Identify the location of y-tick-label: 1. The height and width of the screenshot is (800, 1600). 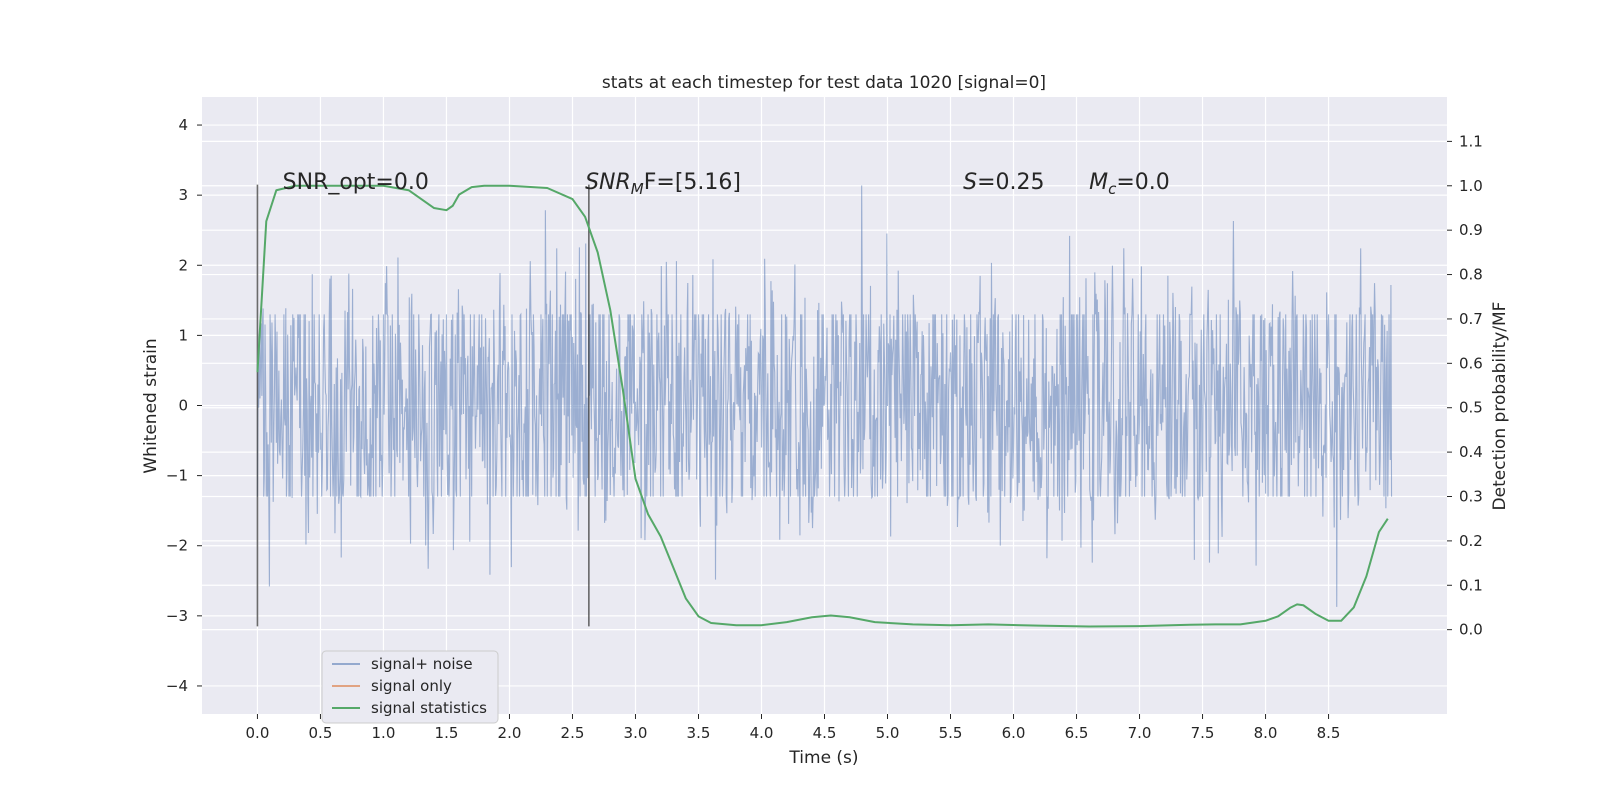
(183, 335).